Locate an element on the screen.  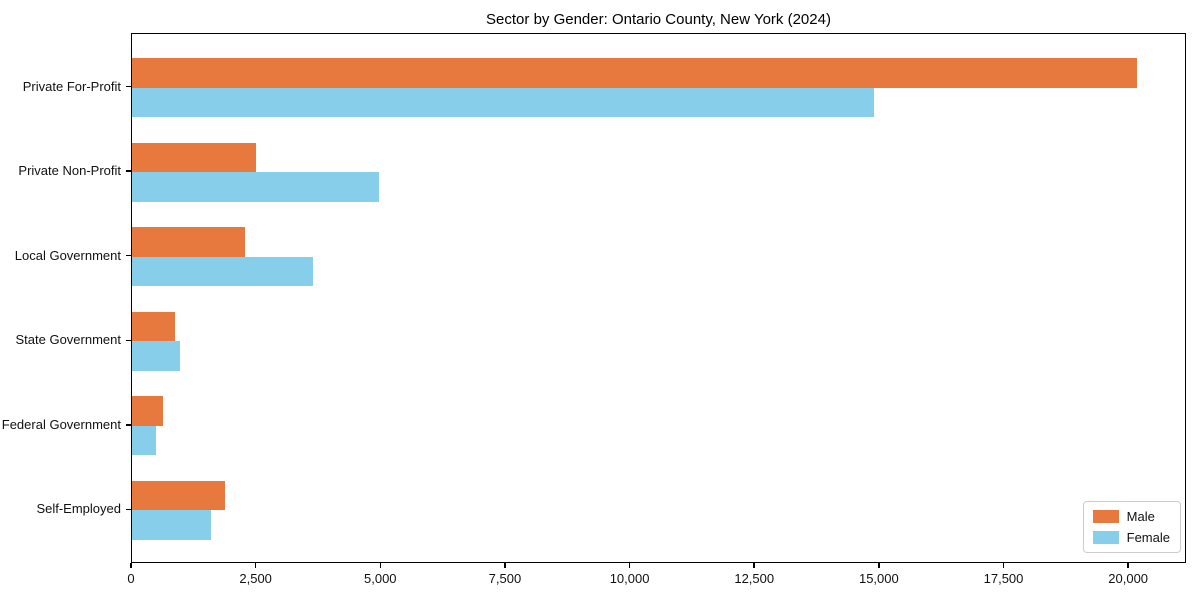
bar-male-private-non-profit is located at coordinates (194, 157).